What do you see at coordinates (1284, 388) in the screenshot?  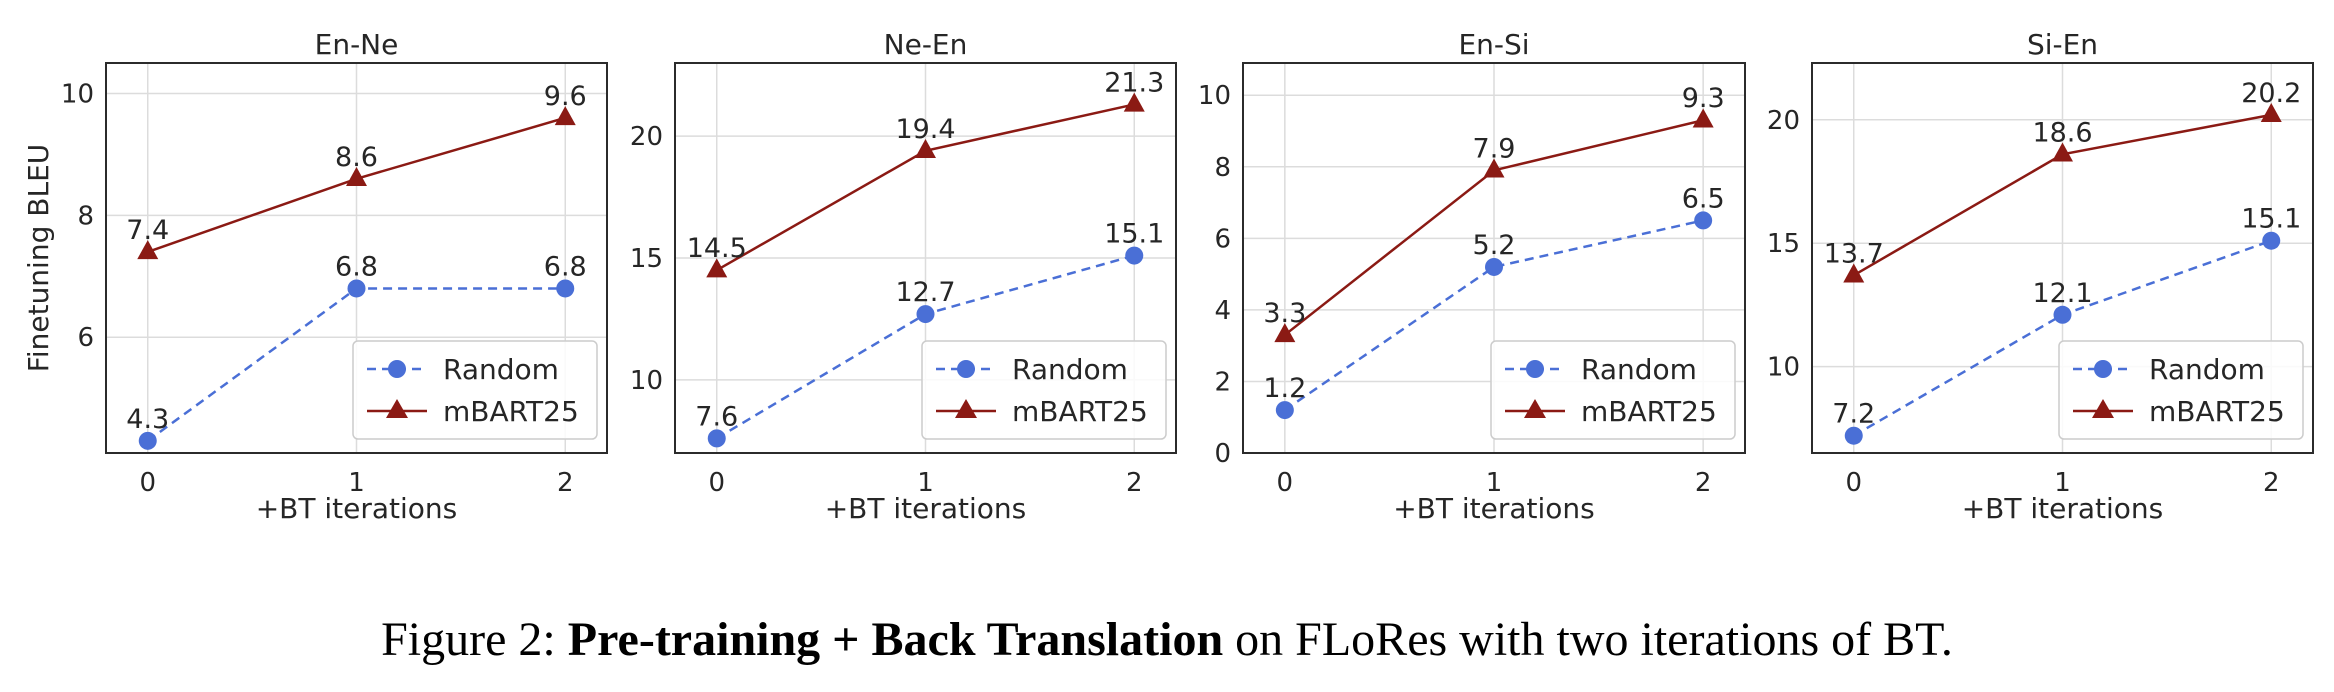 I see `data-label: 1.2` at bounding box center [1284, 388].